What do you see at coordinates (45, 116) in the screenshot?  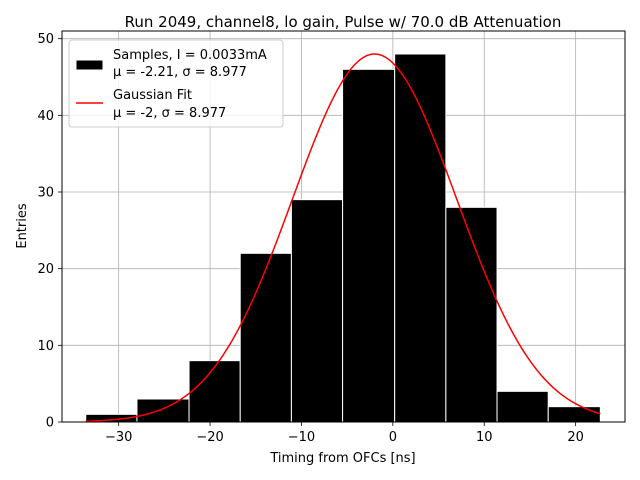 I see `y-tick-label: 40` at bounding box center [45, 116].